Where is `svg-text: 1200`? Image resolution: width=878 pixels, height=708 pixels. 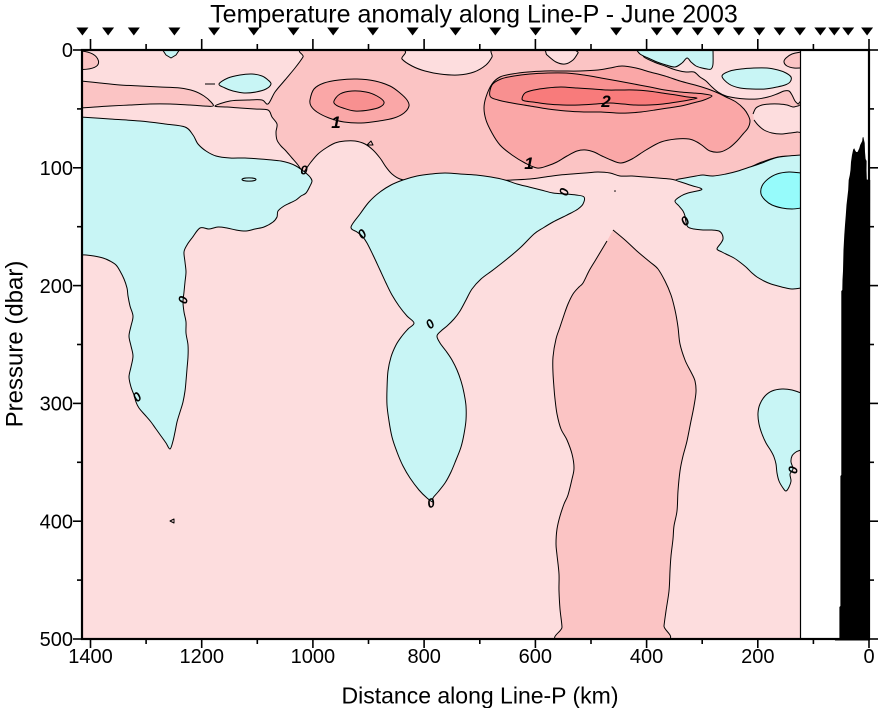
svg-text: 1200 is located at coordinates (201, 657).